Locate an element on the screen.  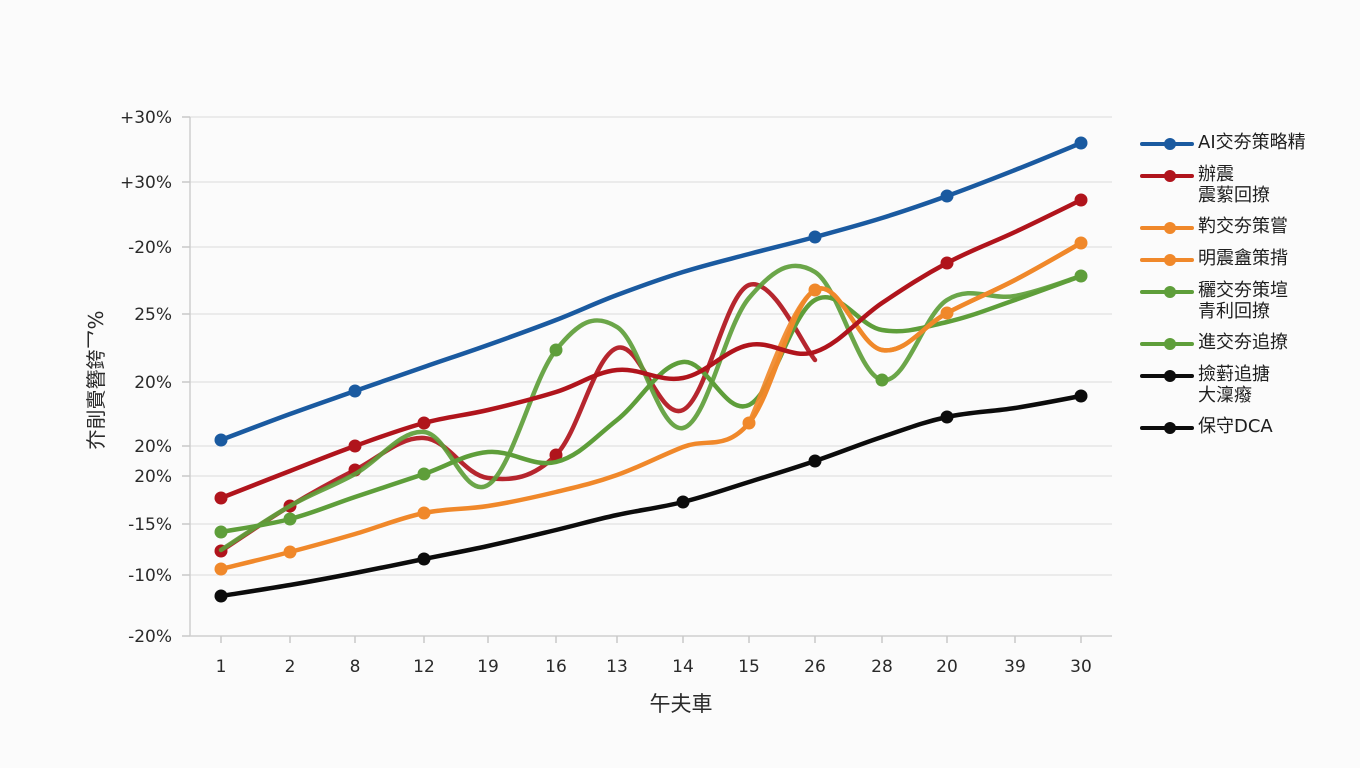
legend-item: 辦震 震蕠回撩 is located at coordinates (1245, 185).